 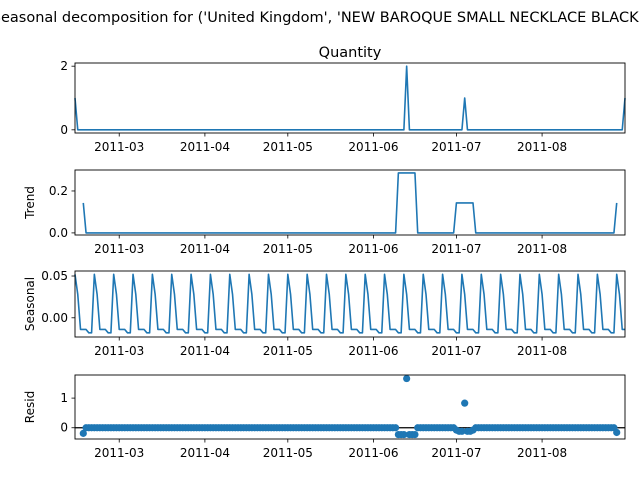 What do you see at coordinates (54, 318) in the screenshot?
I see `y-tick-label: 0.00` at bounding box center [54, 318].